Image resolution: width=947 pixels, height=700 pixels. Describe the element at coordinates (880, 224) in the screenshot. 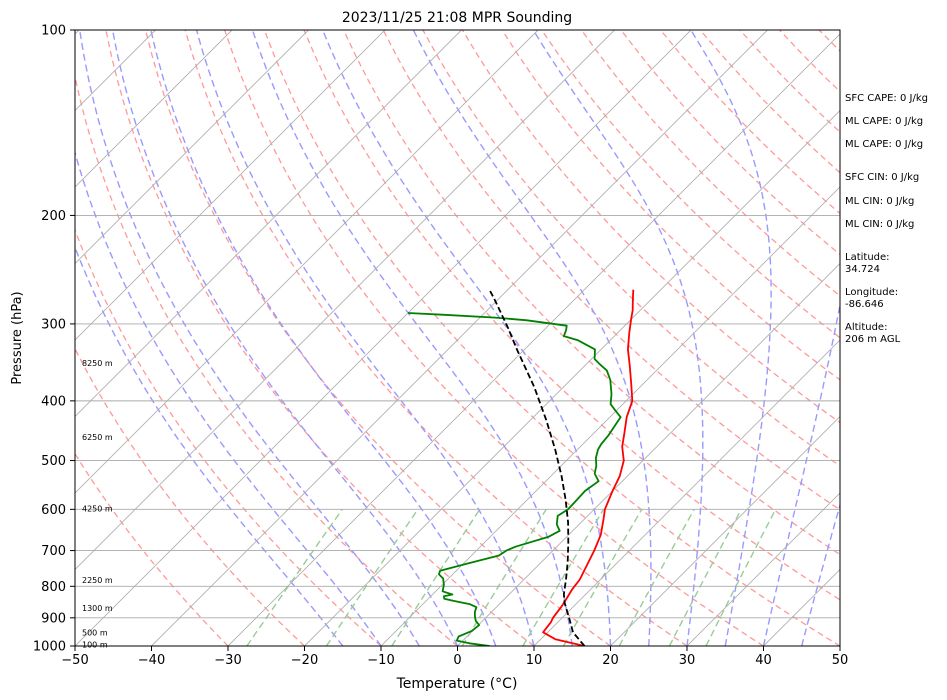

I see `annotation-ml-cin-2: ML CIN: 0 J/kg` at that location.